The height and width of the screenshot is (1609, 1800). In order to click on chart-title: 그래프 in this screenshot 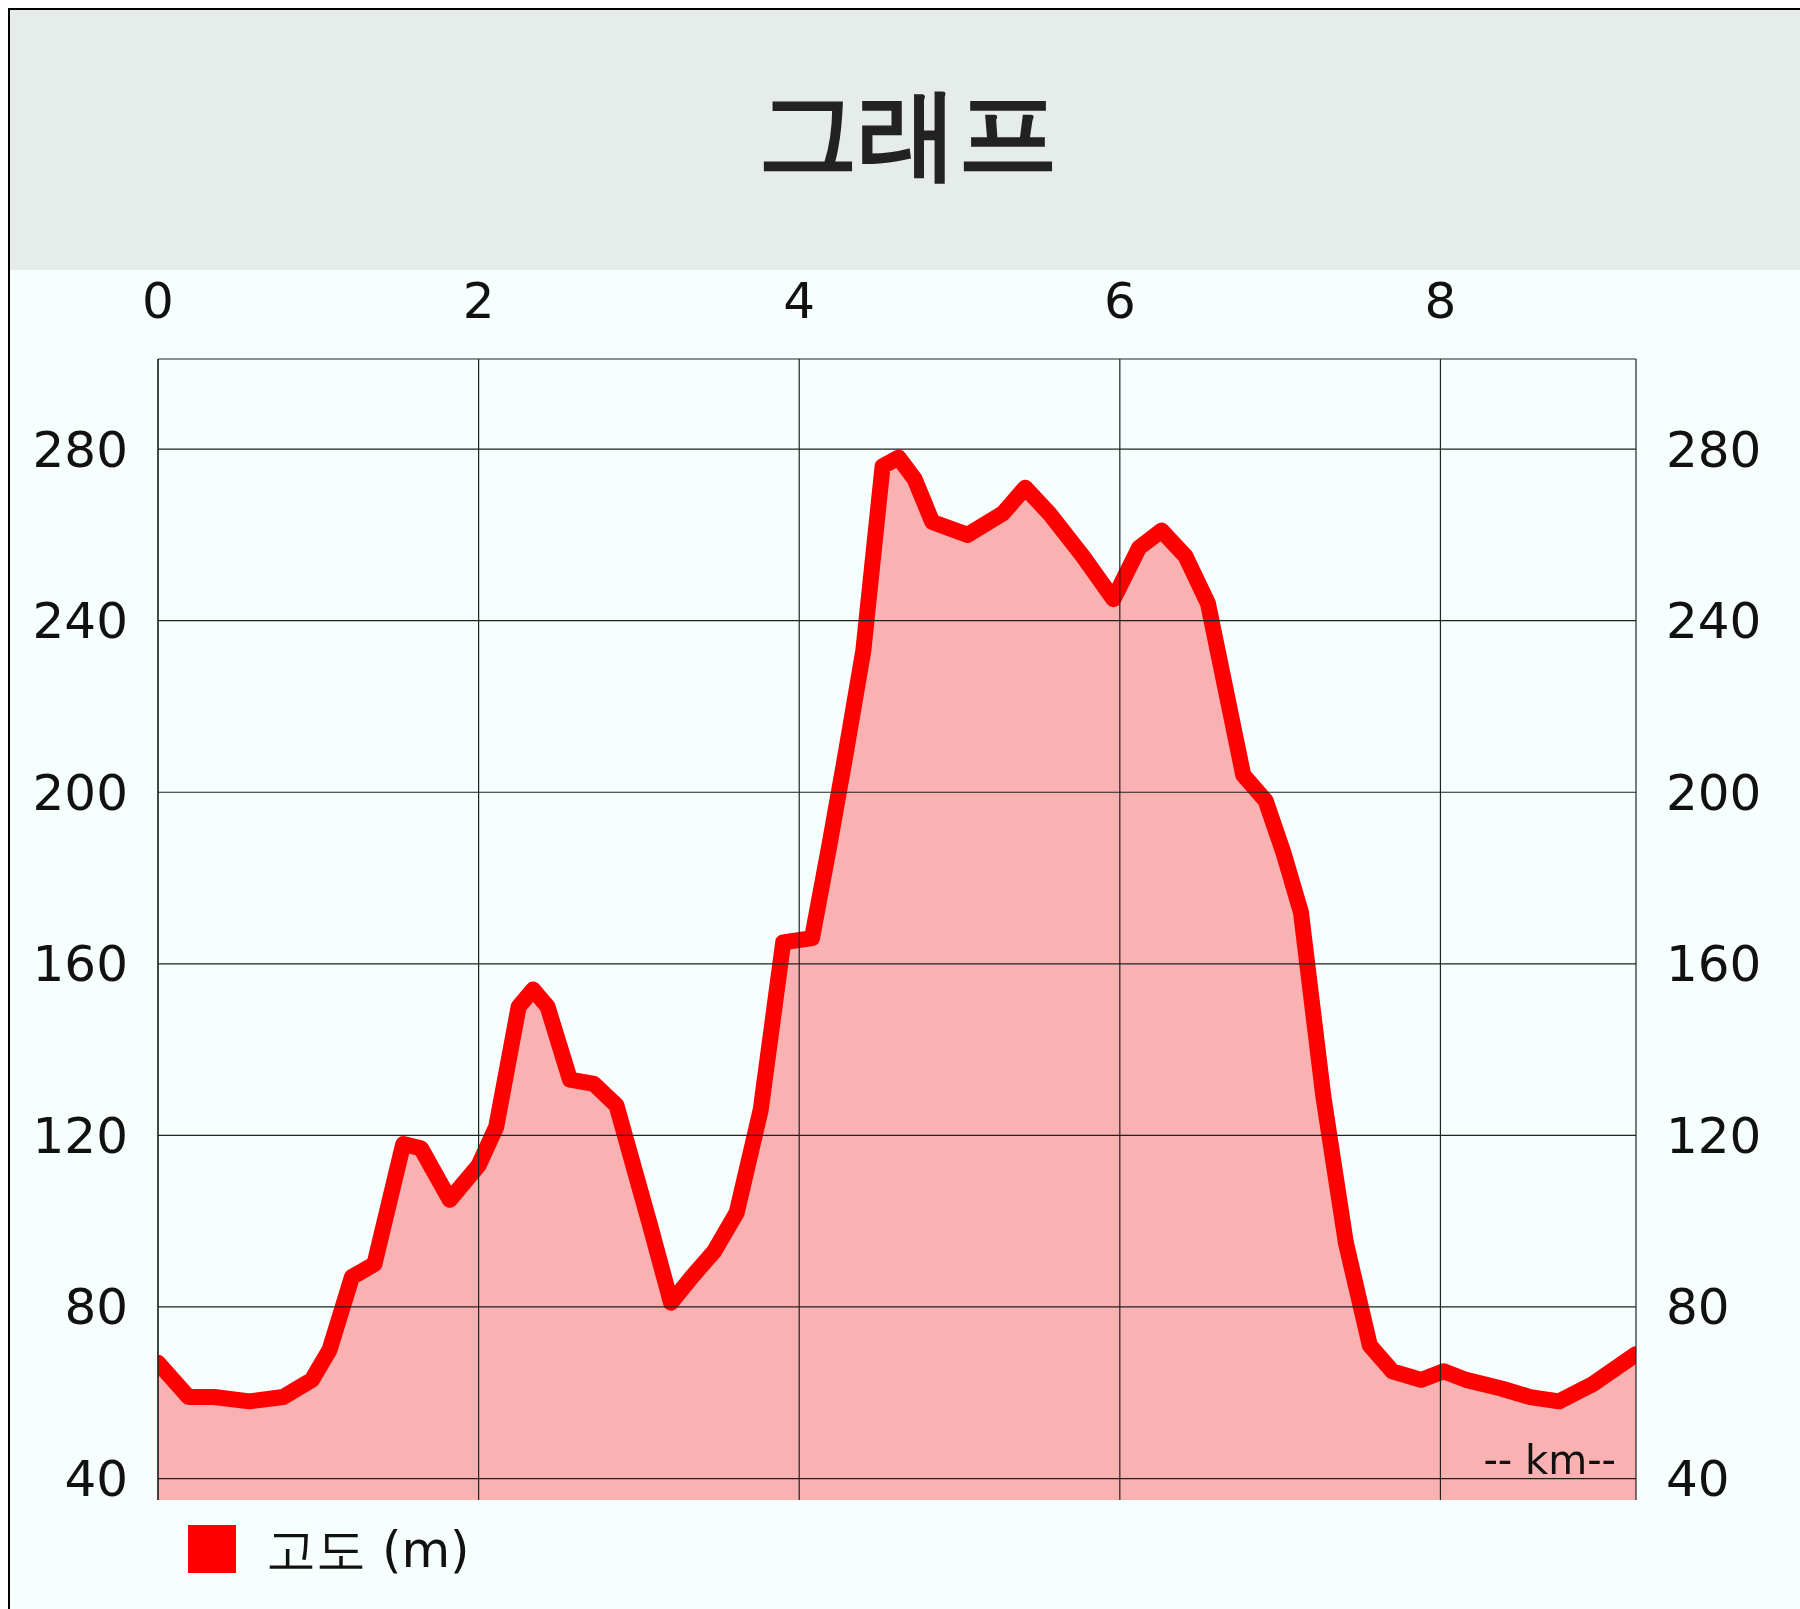, I will do `click(908, 133)`.